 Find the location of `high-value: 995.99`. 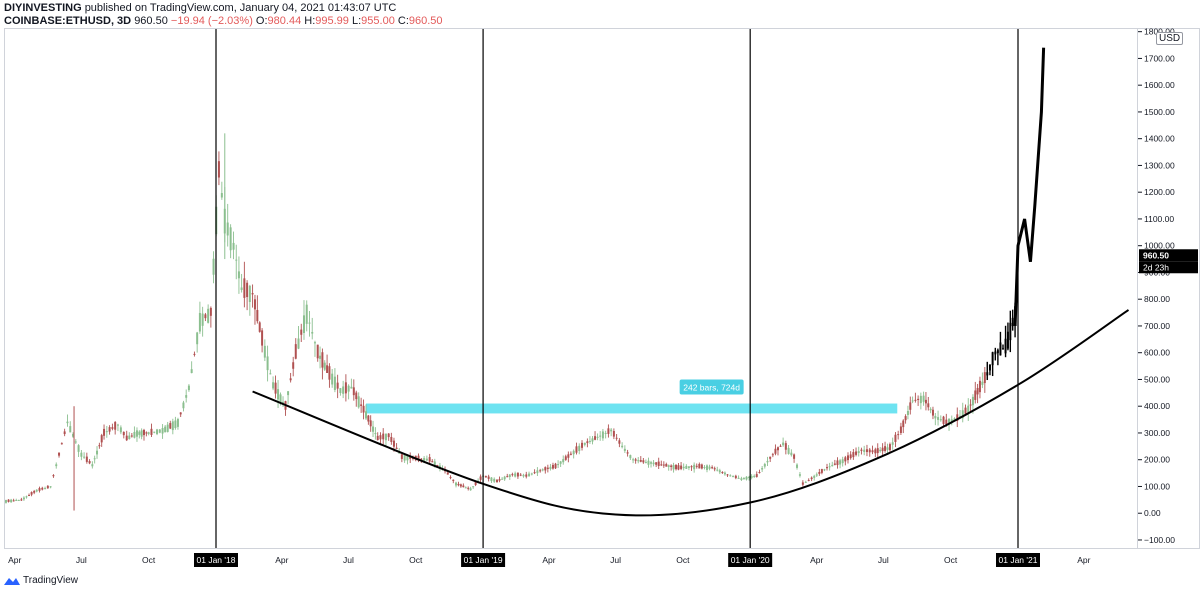

high-value: 995.99 is located at coordinates (332, 21).